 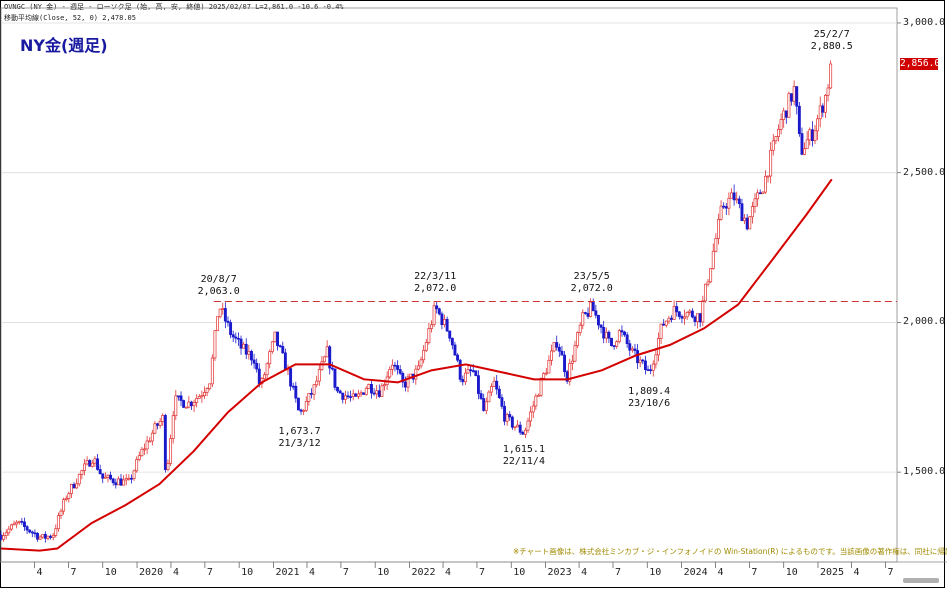 I want to click on price-annotation: 25/2/7 2,880.5, so click(x=832, y=41).